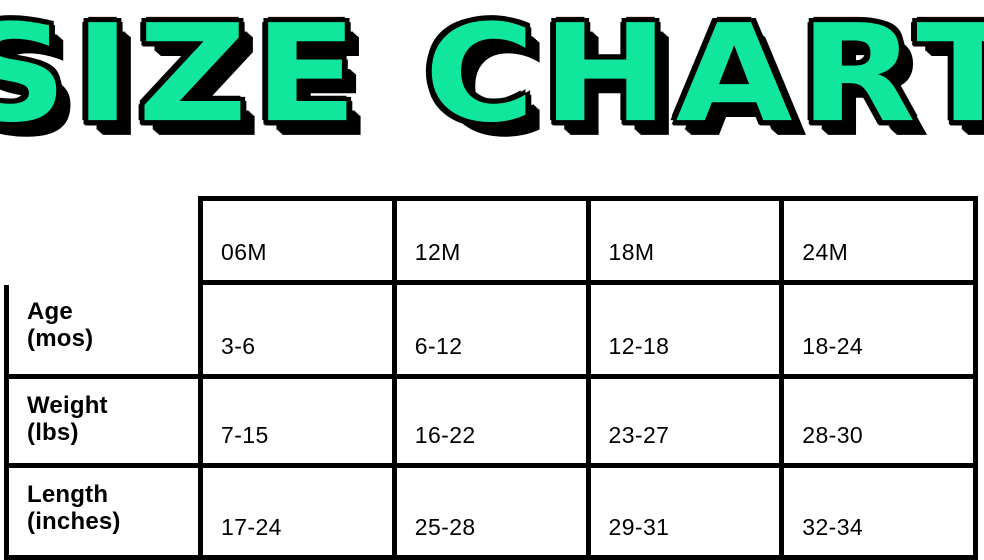 Image resolution: width=984 pixels, height=560 pixels. I want to click on cell-weight-18m: 23-27, so click(682, 421).